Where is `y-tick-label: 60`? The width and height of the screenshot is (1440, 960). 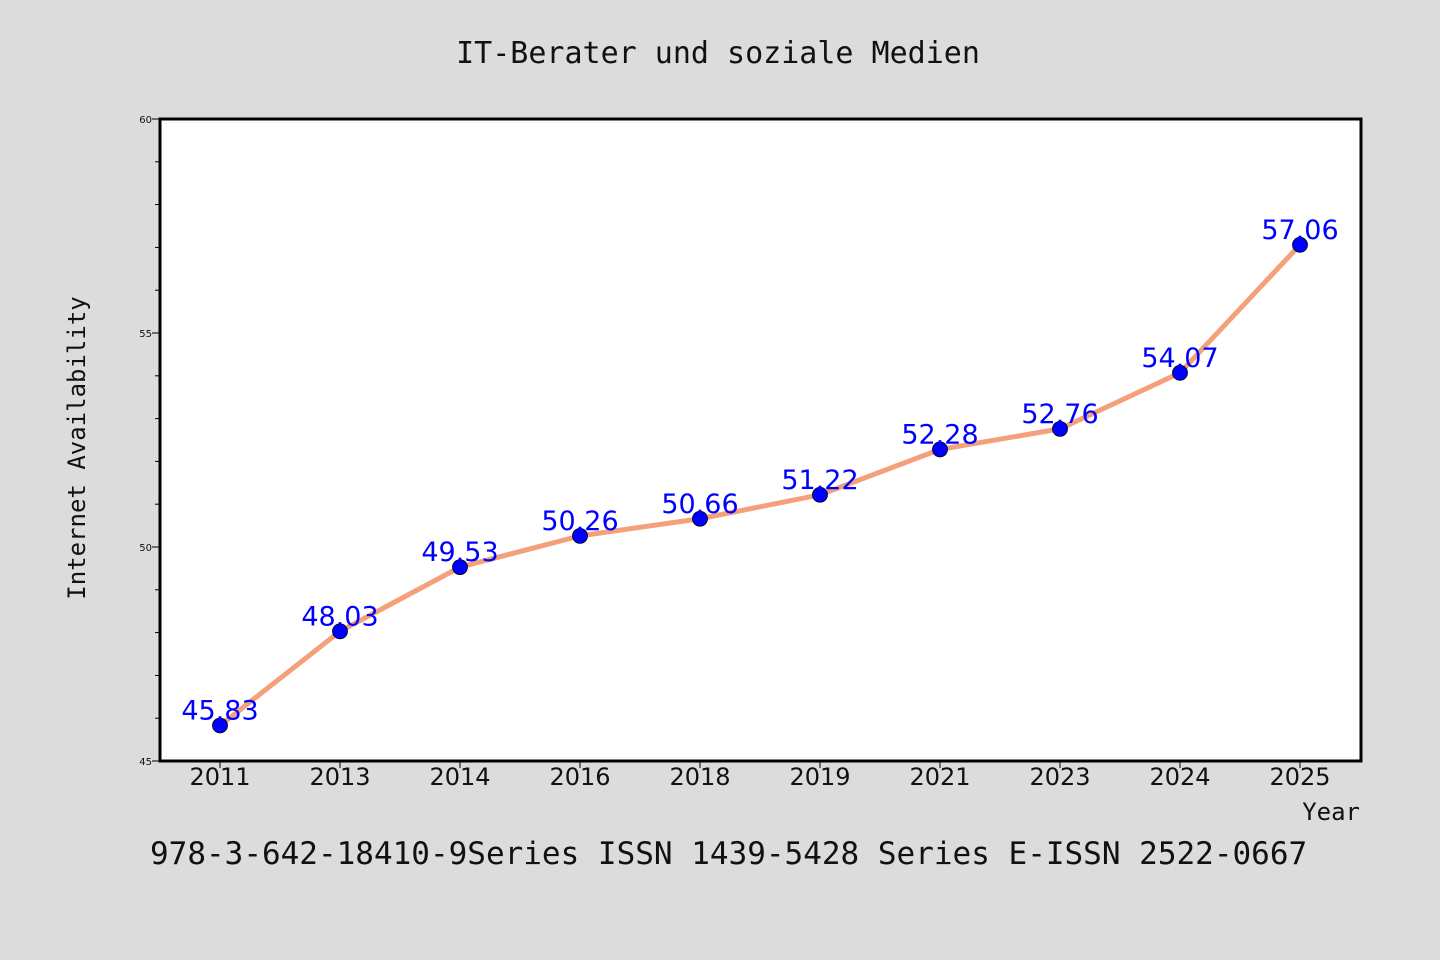 y-tick-label: 60 is located at coordinates (145, 120).